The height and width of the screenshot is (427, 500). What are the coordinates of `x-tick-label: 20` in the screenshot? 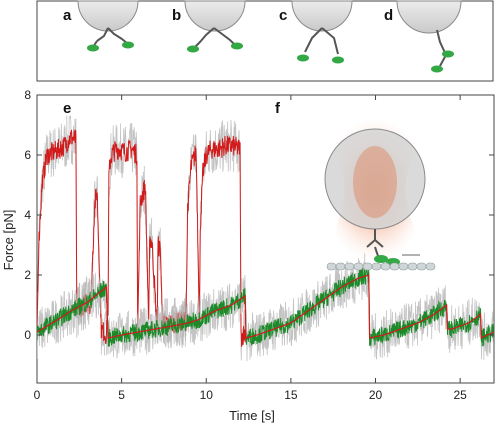 It's located at (376, 395).